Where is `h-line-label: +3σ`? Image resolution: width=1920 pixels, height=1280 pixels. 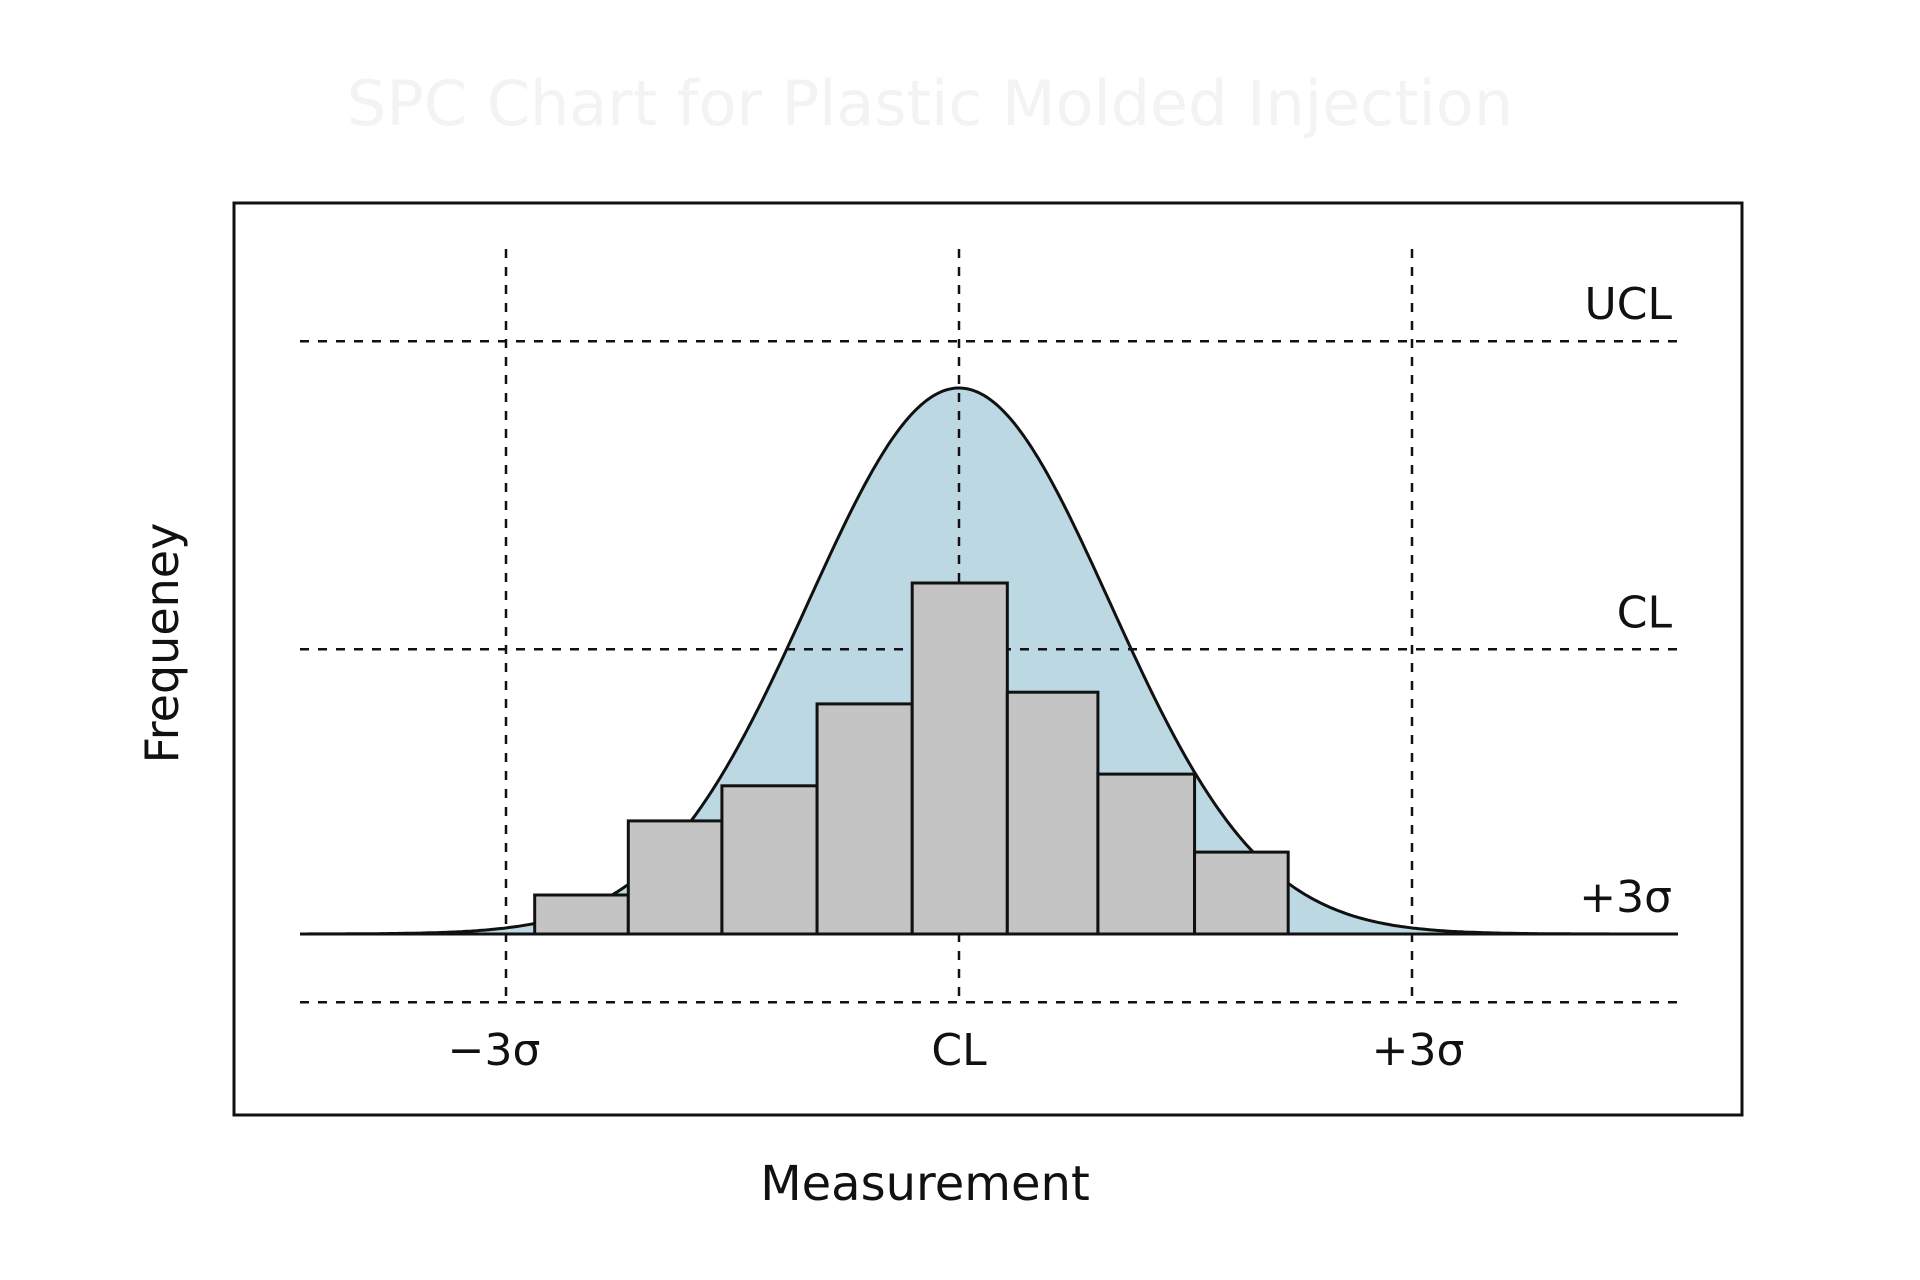
h-line-label: +3σ is located at coordinates (1625, 897).